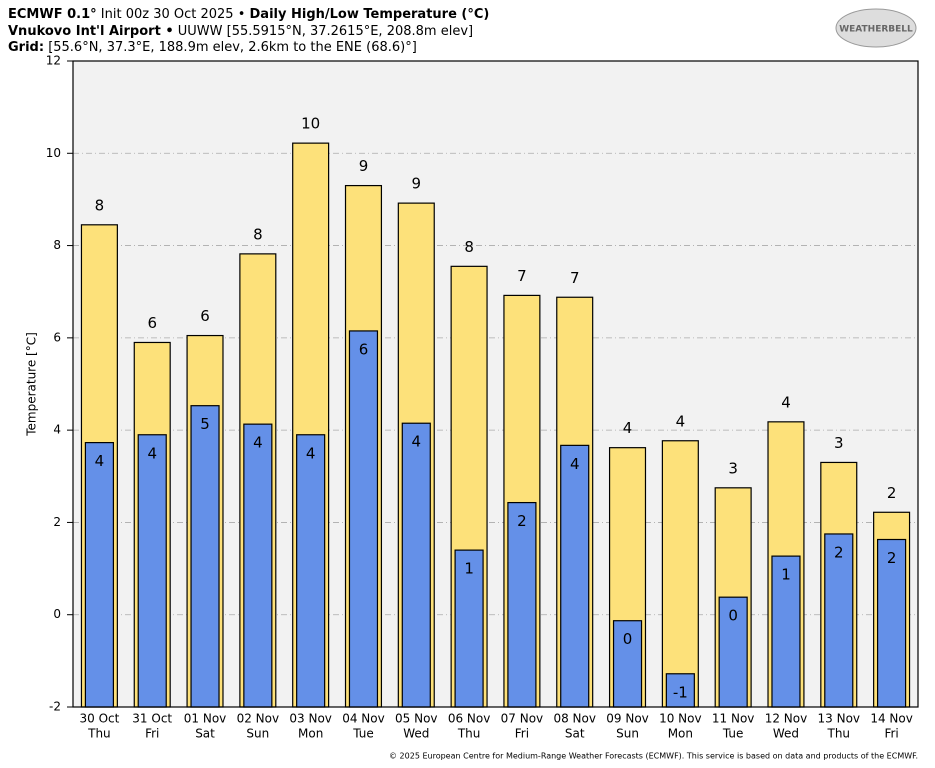 The width and height of the screenshot is (935, 768). Describe the element at coordinates (57, 614) in the screenshot. I see `y-tick-label: 0` at that location.